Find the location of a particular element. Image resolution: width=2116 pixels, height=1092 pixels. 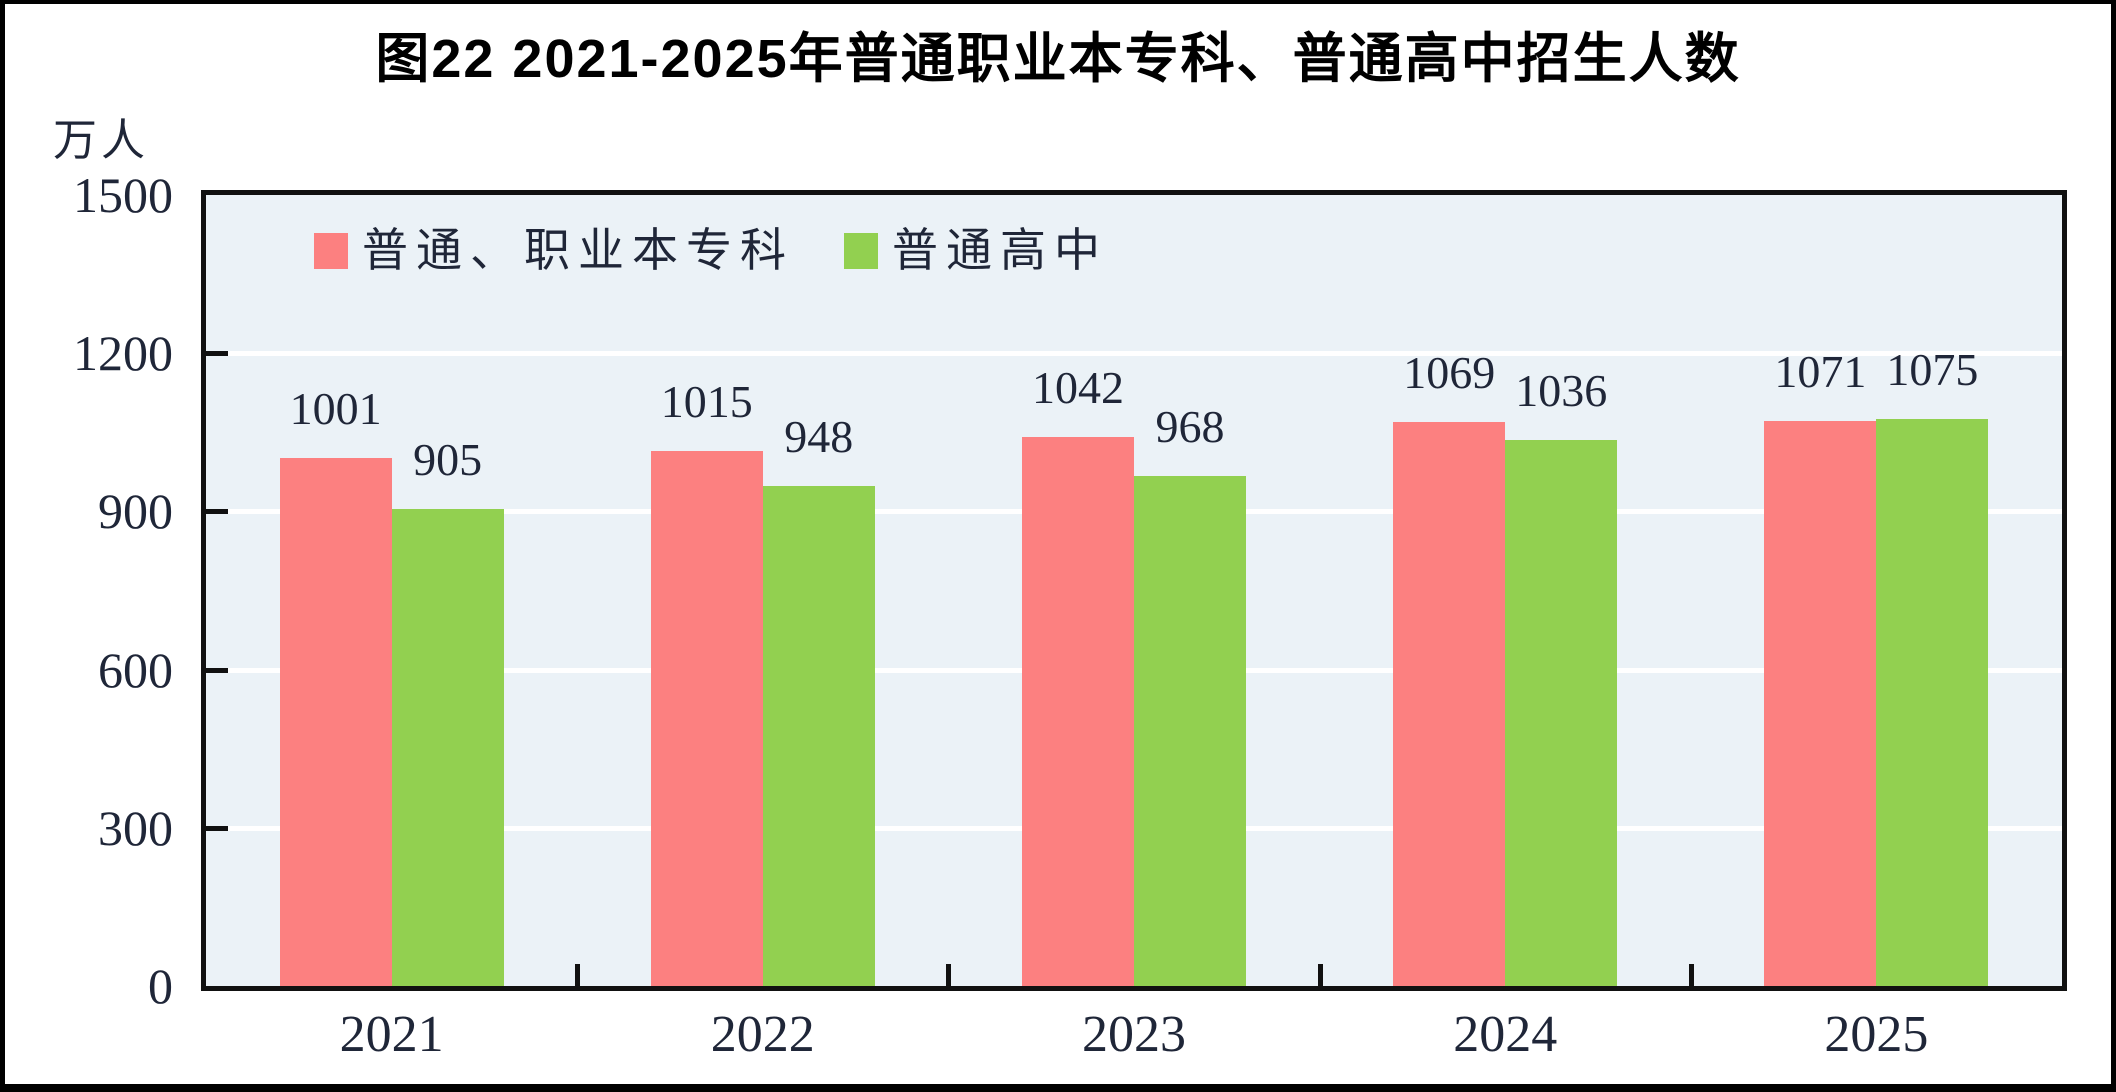

y-tick-label-300: 300 is located at coordinates (135, 827).